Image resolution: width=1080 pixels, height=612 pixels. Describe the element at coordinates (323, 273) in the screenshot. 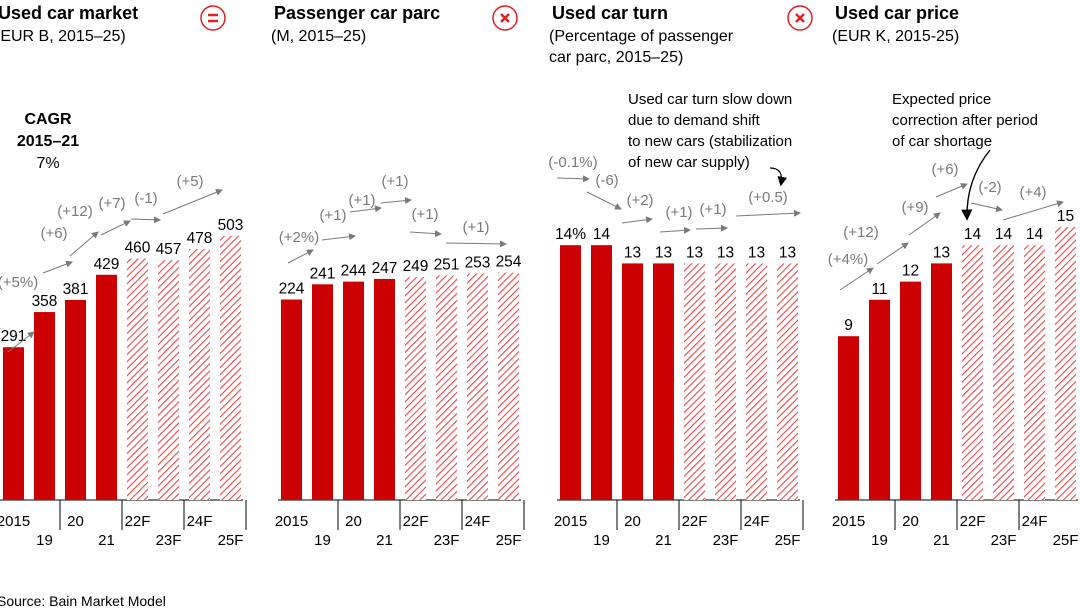

I see `bar-value-label: 241` at that location.